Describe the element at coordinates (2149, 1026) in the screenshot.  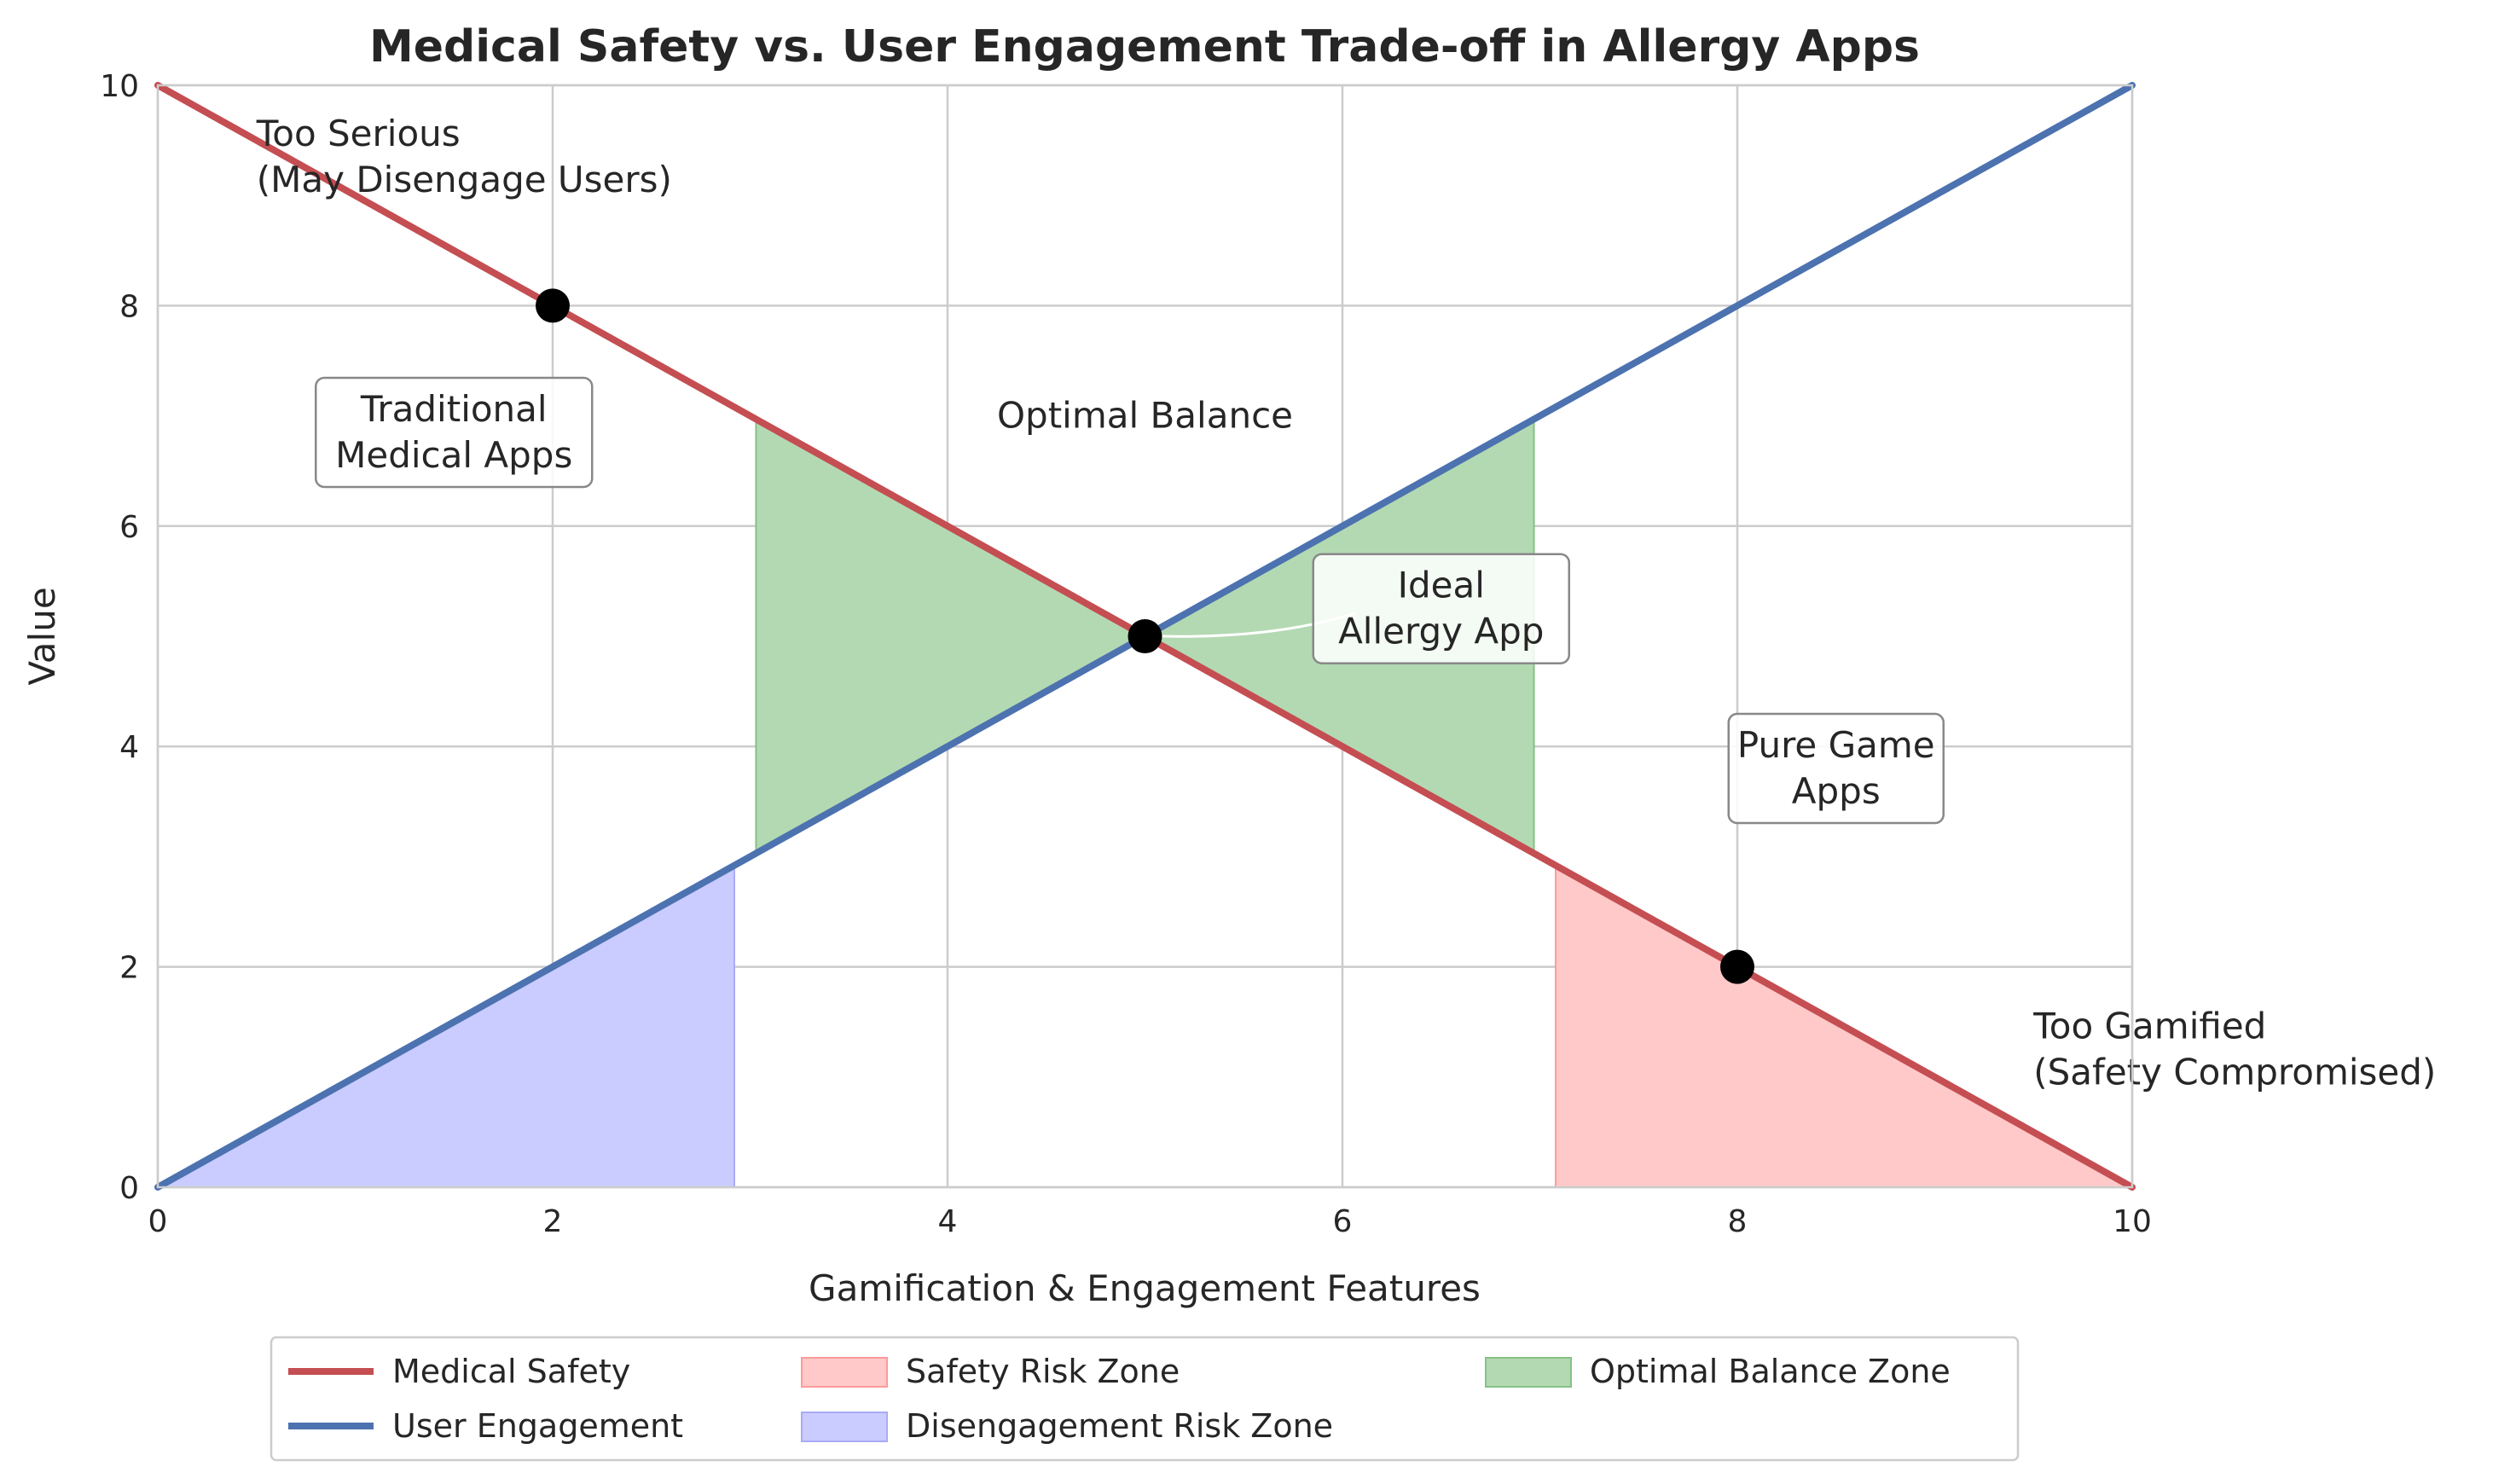
I see `annotation-line: Too Gamified` at that location.